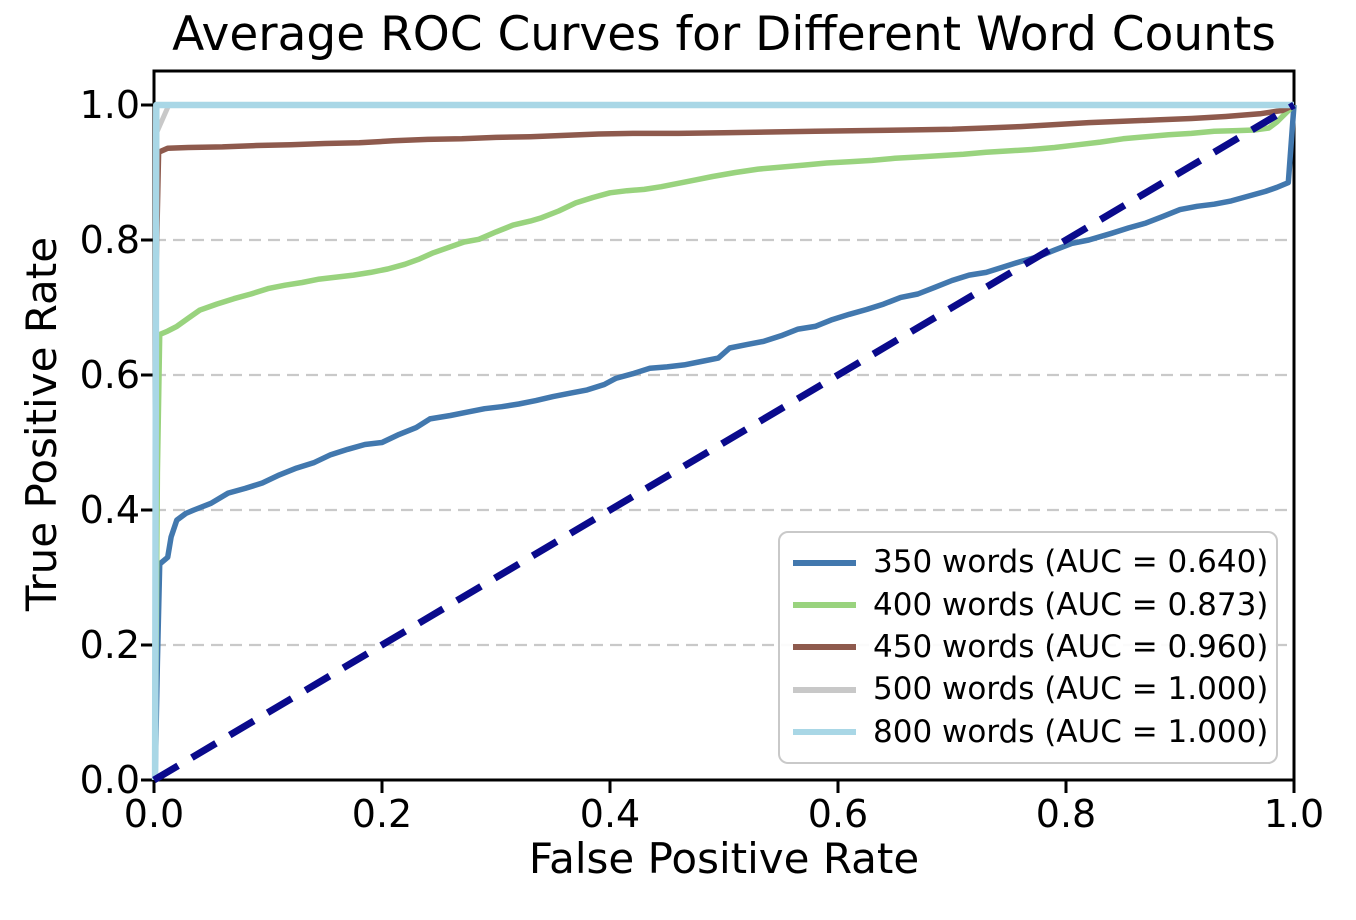  What do you see at coordinates (1071, 562) in the screenshot?
I see `legend-label: 350 words (AUC = 0.640)` at bounding box center [1071, 562].